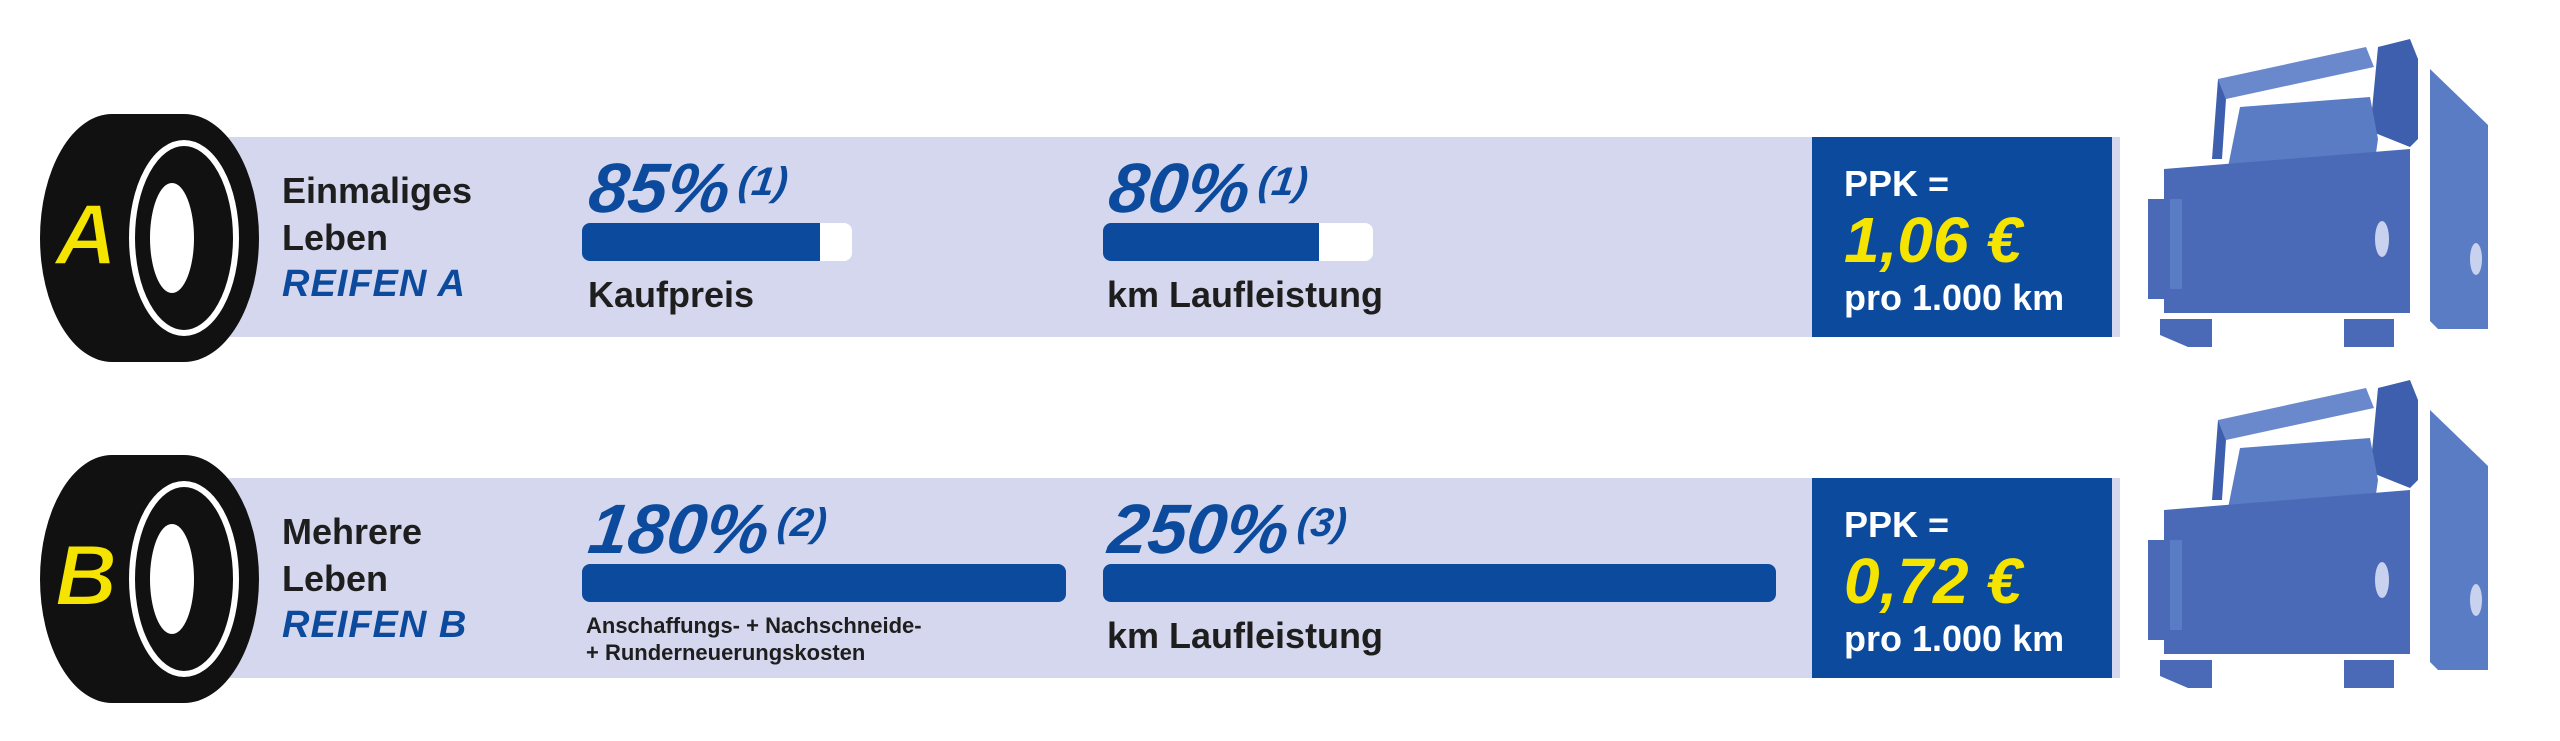  What do you see at coordinates (726, 652) in the screenshot?
I see `metric-1-label-line-2: + Runderneuerungskosten` at bounding box center [726, 652].